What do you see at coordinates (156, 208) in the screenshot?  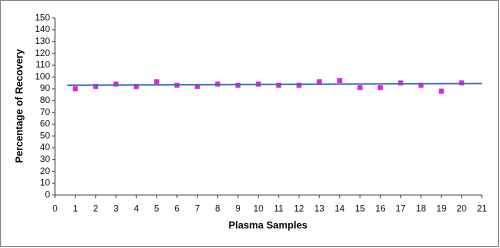 I see `x-tick-label: 5` at bounding box center [156, 208].